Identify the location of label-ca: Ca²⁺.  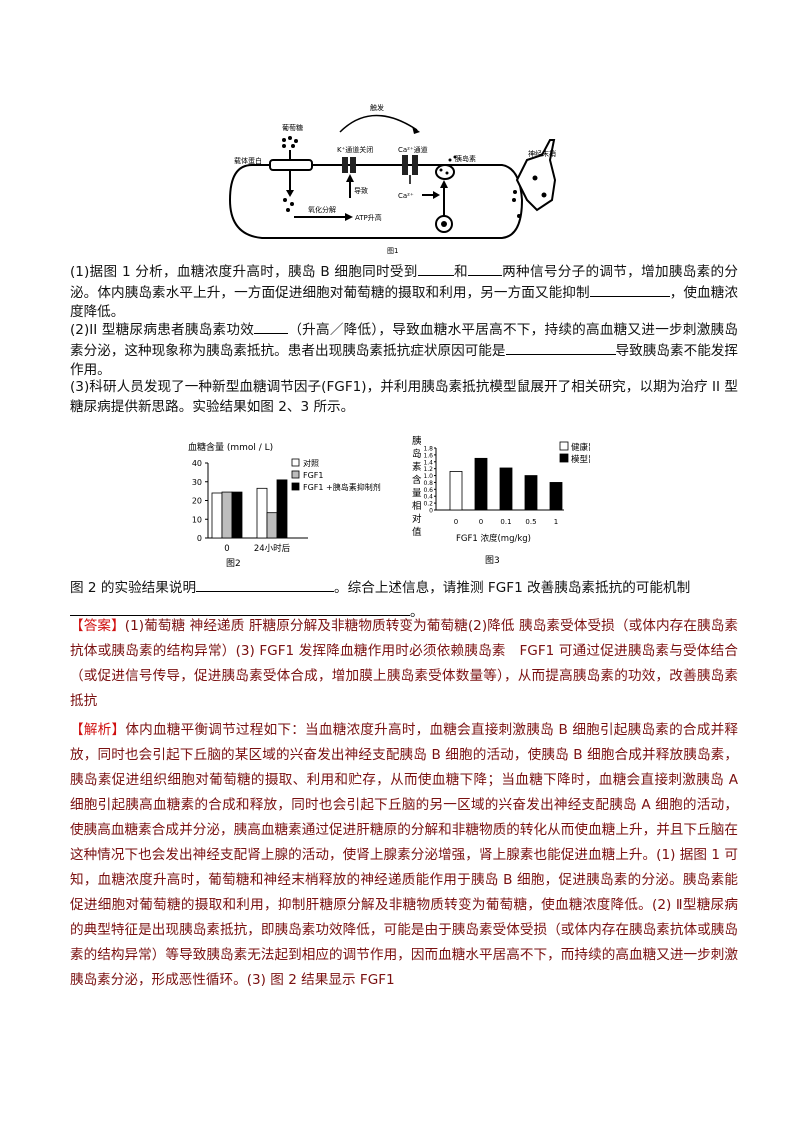
(406, 196).